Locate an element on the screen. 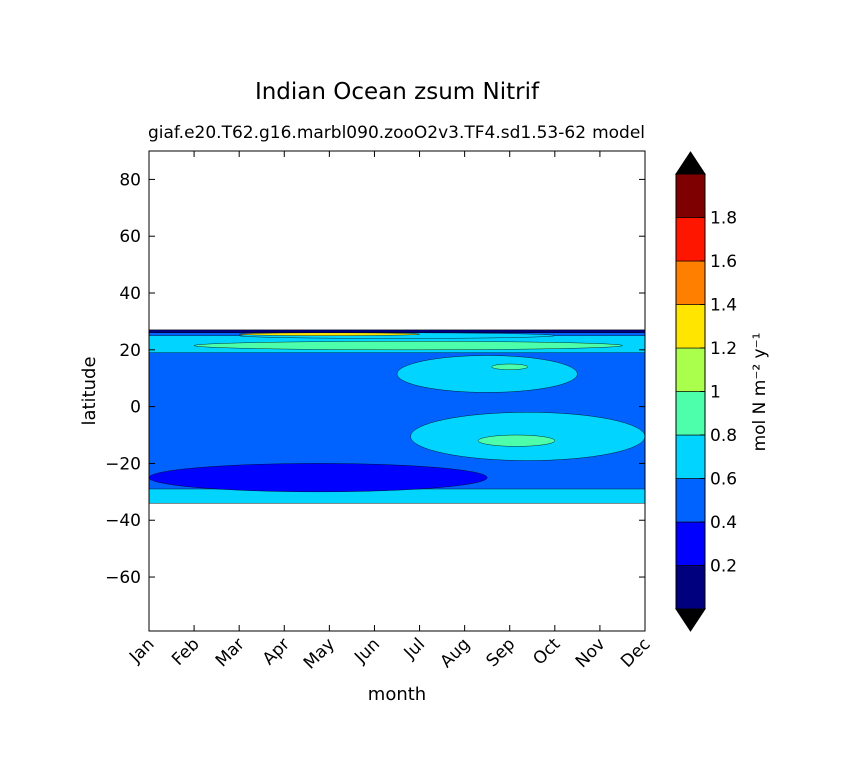  colorbar-tick-label: 0.2 is located at coordinates (723, 567).